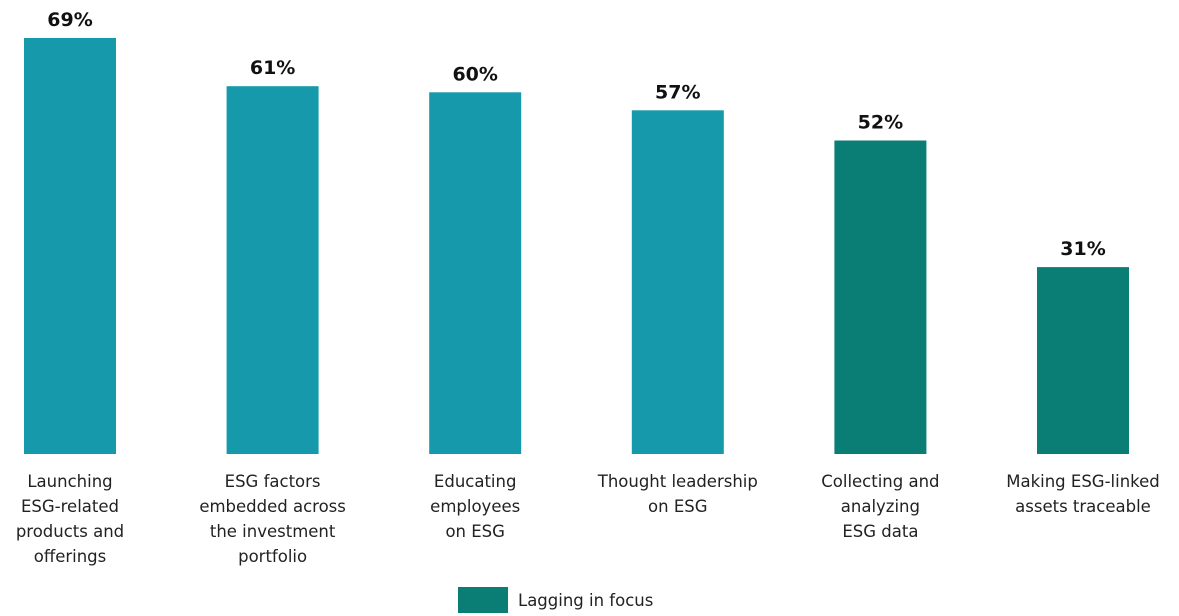 The image size is (1179, 616). I want to click on value-label-0: 69%, so click(69, 20).